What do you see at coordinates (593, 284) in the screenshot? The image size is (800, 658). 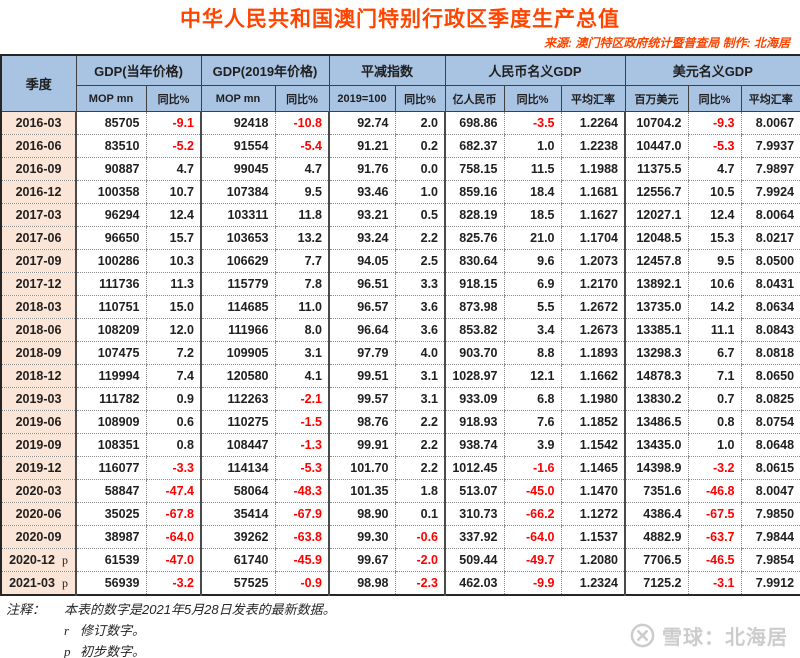 I see `value-cell: 1.2170` at bounding box center [593, 284].